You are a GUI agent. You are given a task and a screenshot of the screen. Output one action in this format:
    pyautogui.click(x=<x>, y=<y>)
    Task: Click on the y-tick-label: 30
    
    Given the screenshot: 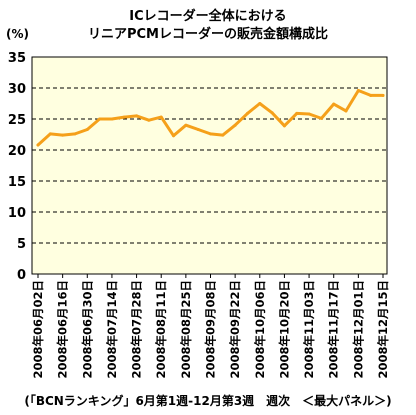 What is the action you would take?
    pyautogui.click(x=17, y=89)
    